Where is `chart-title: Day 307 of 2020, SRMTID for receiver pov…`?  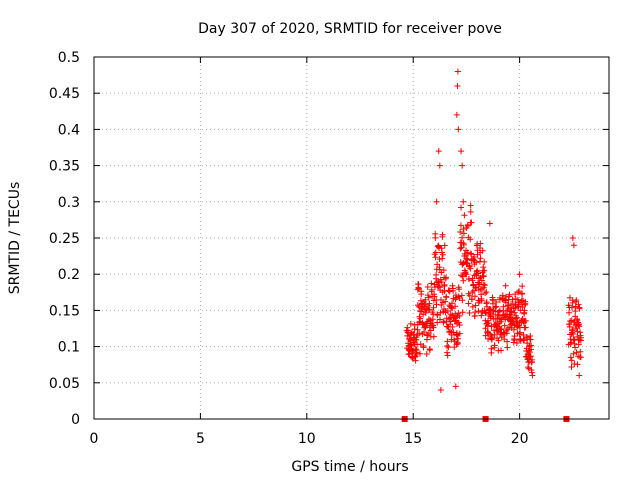 chart-title: Day 307 of 2020, SRMTID for receiver pov… is located at coordinates (350, 29).